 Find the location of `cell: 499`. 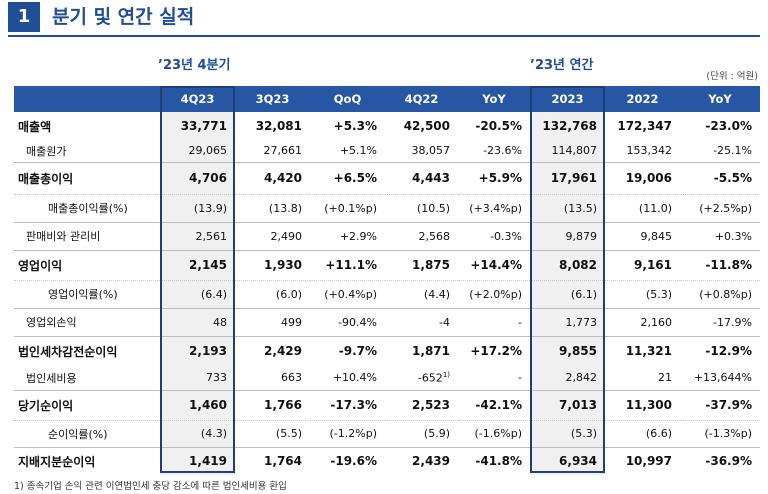

cell: 499 is located at coordinates (272, 321).